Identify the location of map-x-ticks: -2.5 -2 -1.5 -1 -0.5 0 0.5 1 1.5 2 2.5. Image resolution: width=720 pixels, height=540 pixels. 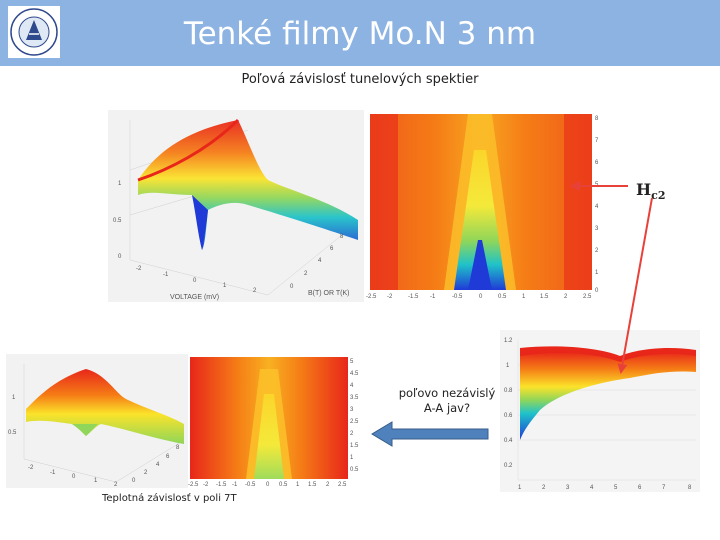
(479, 297).